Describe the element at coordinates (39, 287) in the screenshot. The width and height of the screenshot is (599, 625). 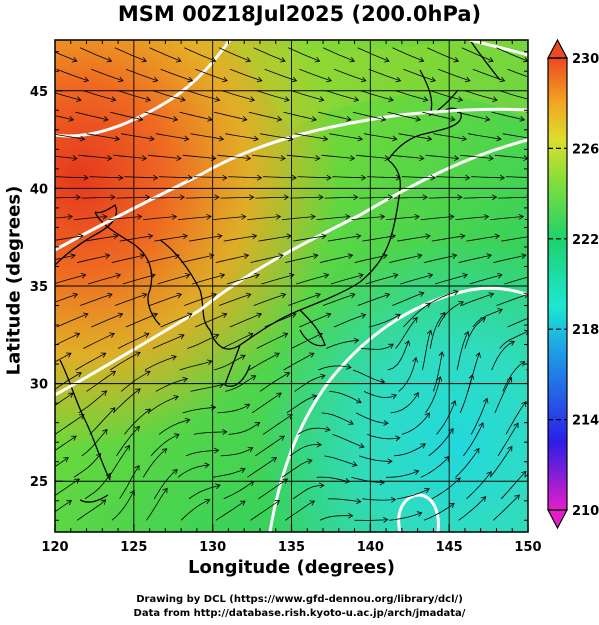
I see `y-tick-label: 35` at that location.